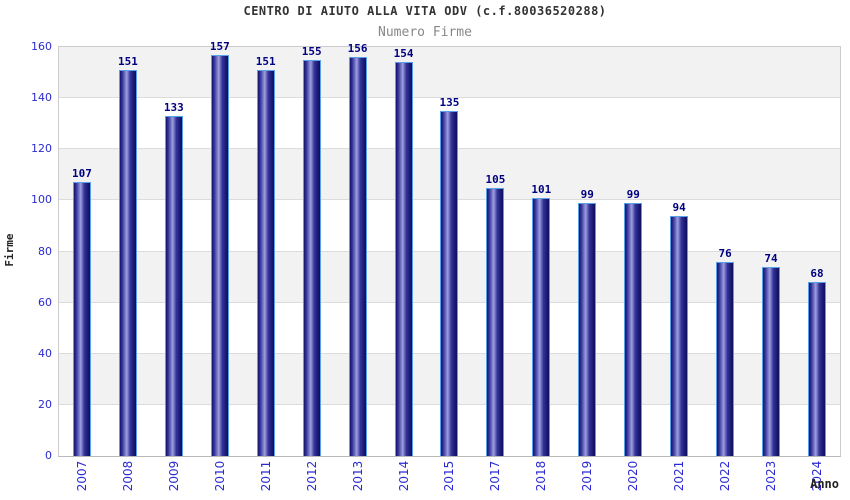  I want to click on x-tick-label: 2023, so click(771, 476).